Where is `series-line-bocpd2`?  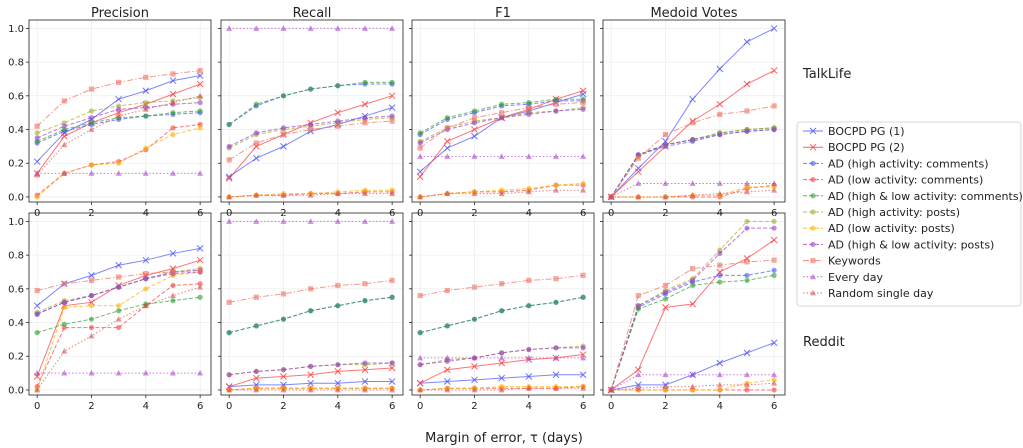
series-line-bocpd2 is located at coordinates (310, 137).